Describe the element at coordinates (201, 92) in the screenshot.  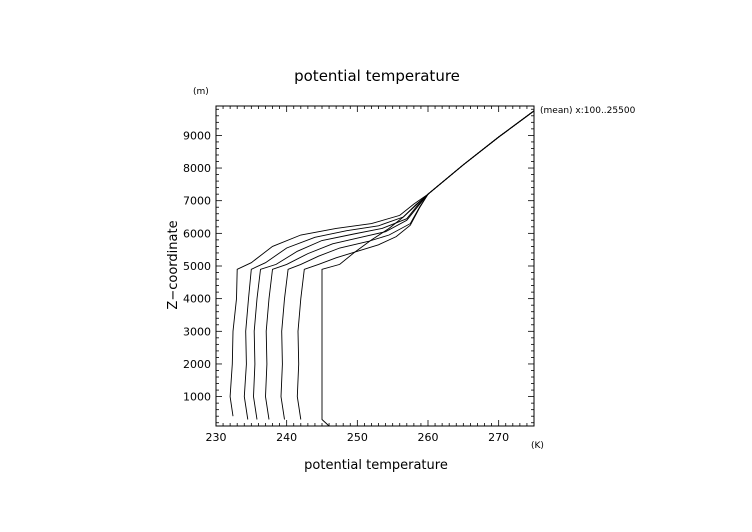
I see `y-axis-unit: (m)` at that location.